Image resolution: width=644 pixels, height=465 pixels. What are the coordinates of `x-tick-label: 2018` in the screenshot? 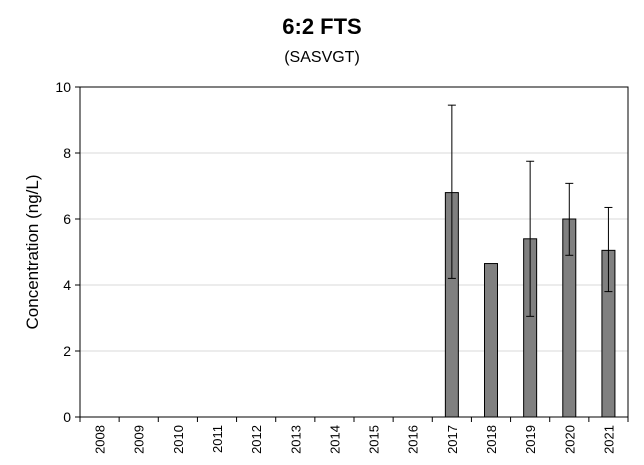 It's located at (491, 439).